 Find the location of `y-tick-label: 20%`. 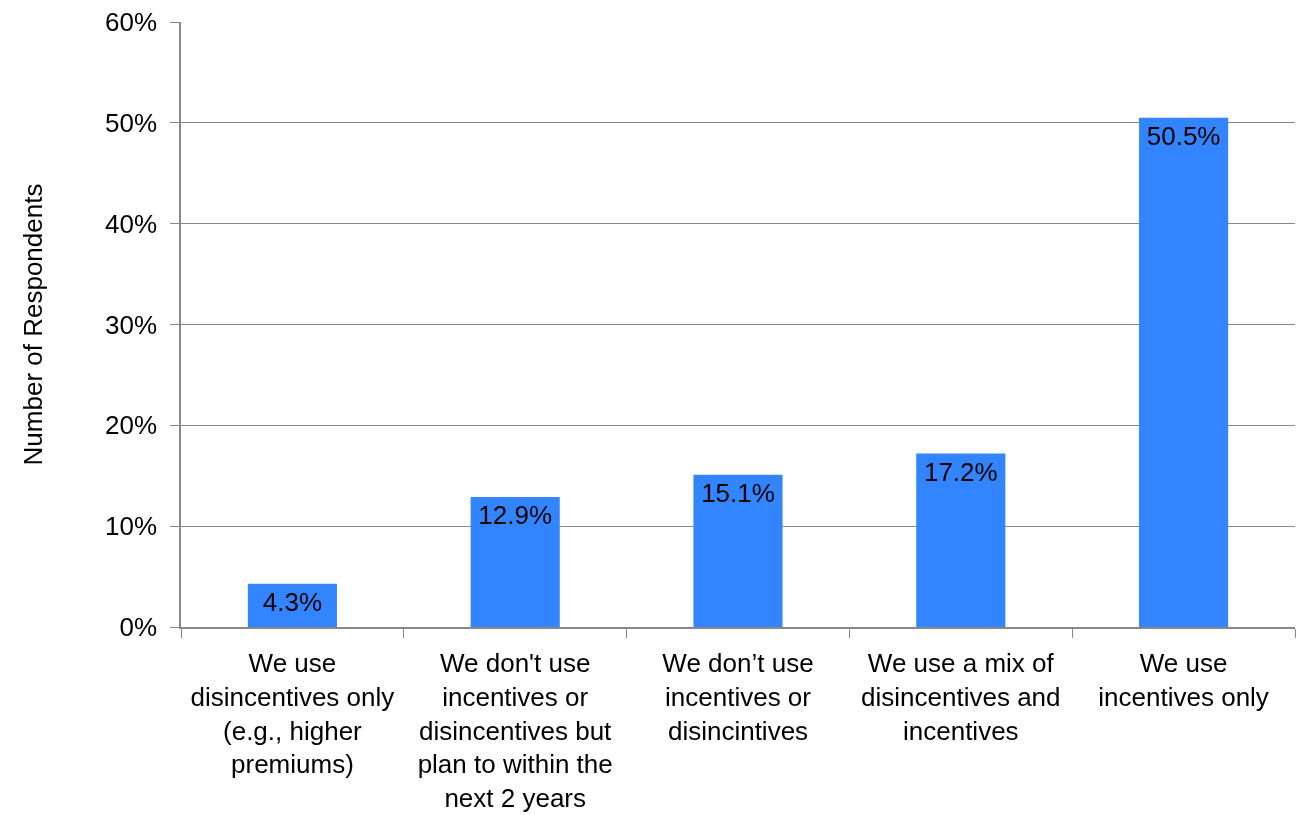

y-tick-label: 20% is located at coordinates (131, 425).